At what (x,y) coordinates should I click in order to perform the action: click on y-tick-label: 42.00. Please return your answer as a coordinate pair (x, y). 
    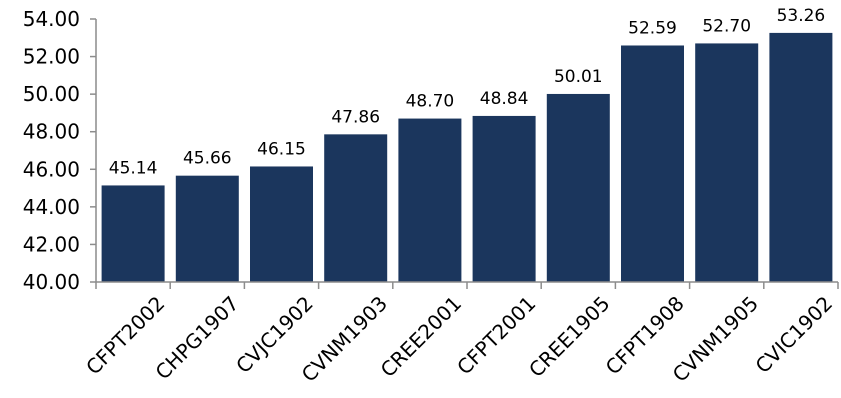
    Looking at the image, I should click on (51, 244).